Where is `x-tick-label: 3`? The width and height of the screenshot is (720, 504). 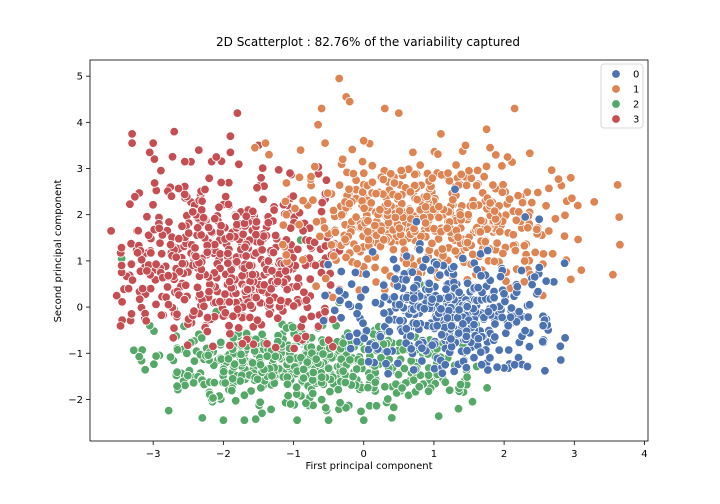
x-tick-label: 3 is located at coordinates (574, 454).